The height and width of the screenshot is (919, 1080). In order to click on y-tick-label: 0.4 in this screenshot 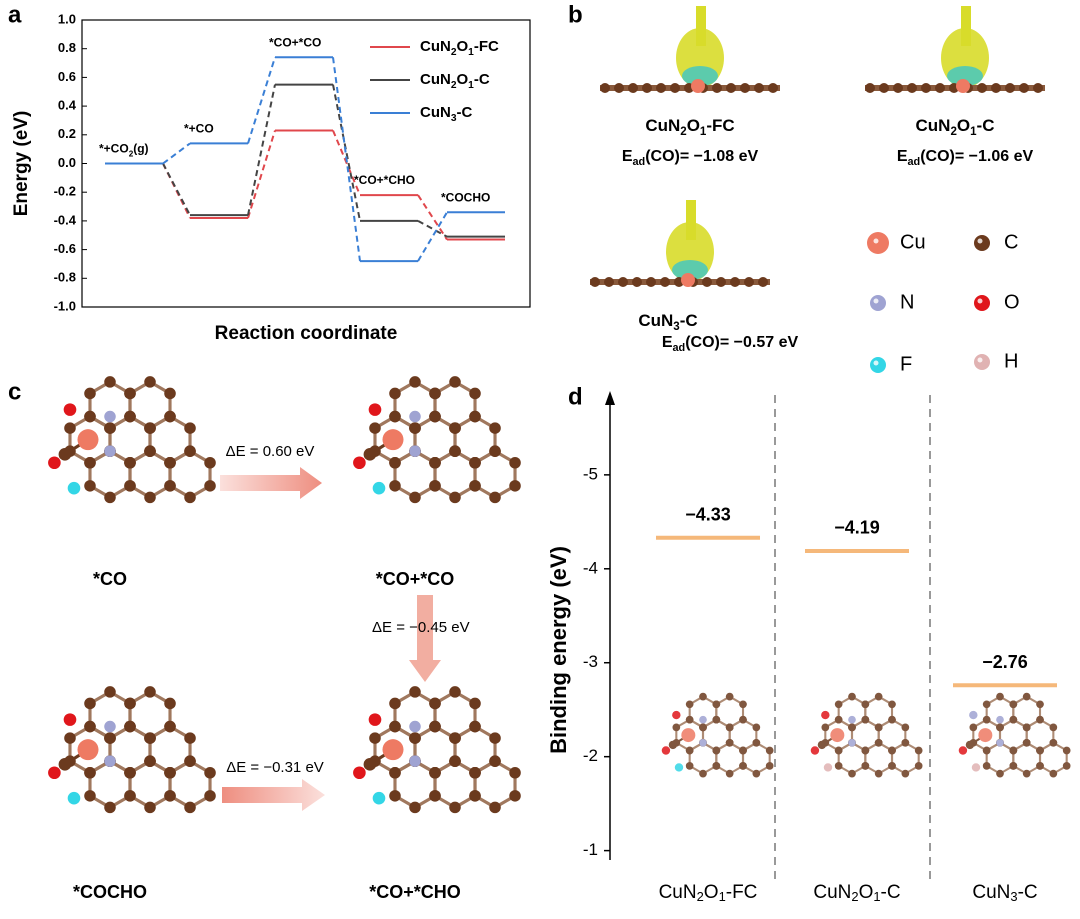, I will do `click(67, 105)`.